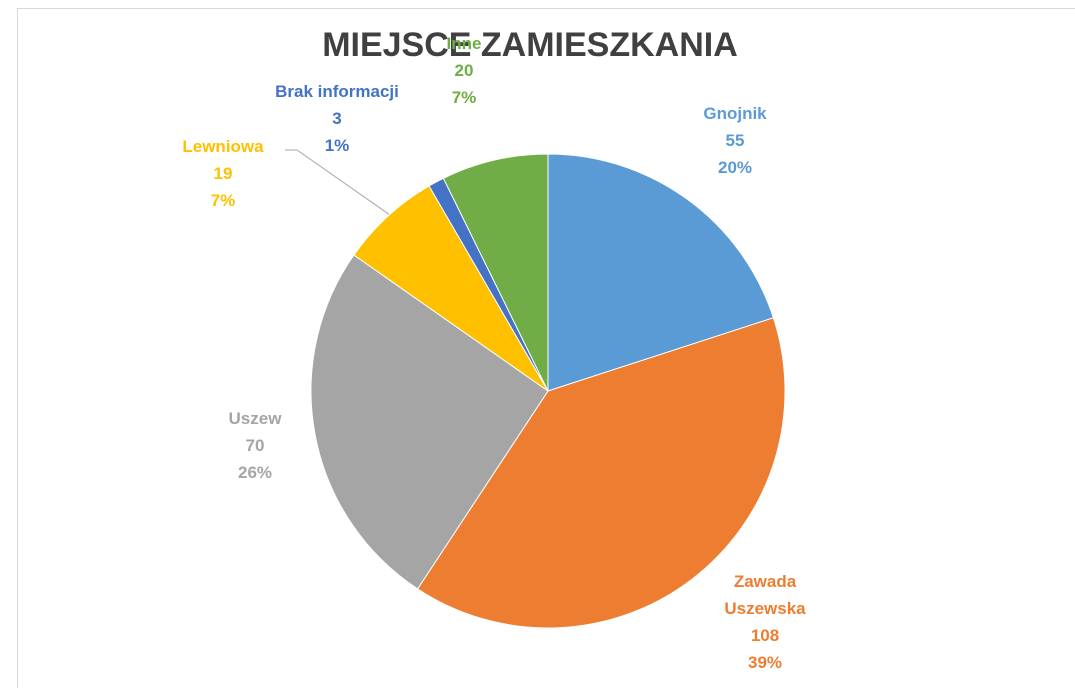  What do you see at coordinates (223, 146) in the screenshot?
I see `label-name: Lewniowa` at bounding box center [223, 146].